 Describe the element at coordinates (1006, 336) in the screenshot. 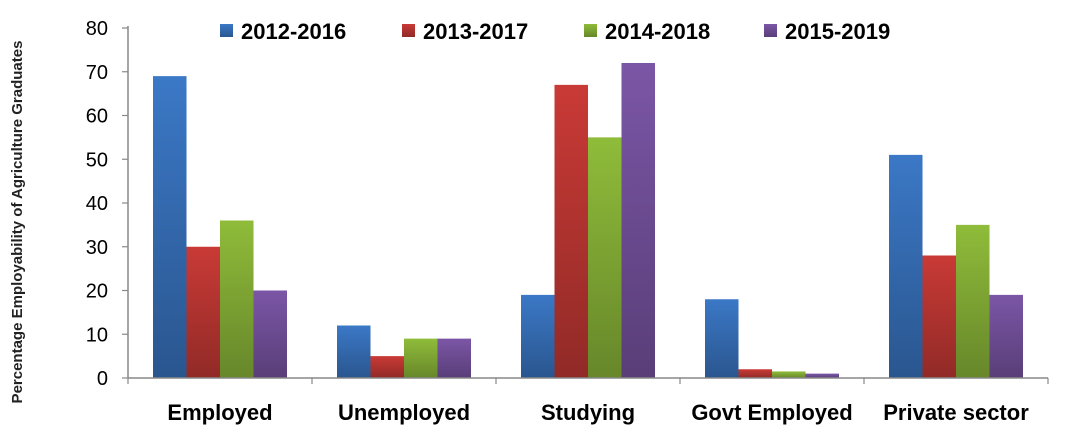

I see `bar-2015-2019-private-sector` at that location.